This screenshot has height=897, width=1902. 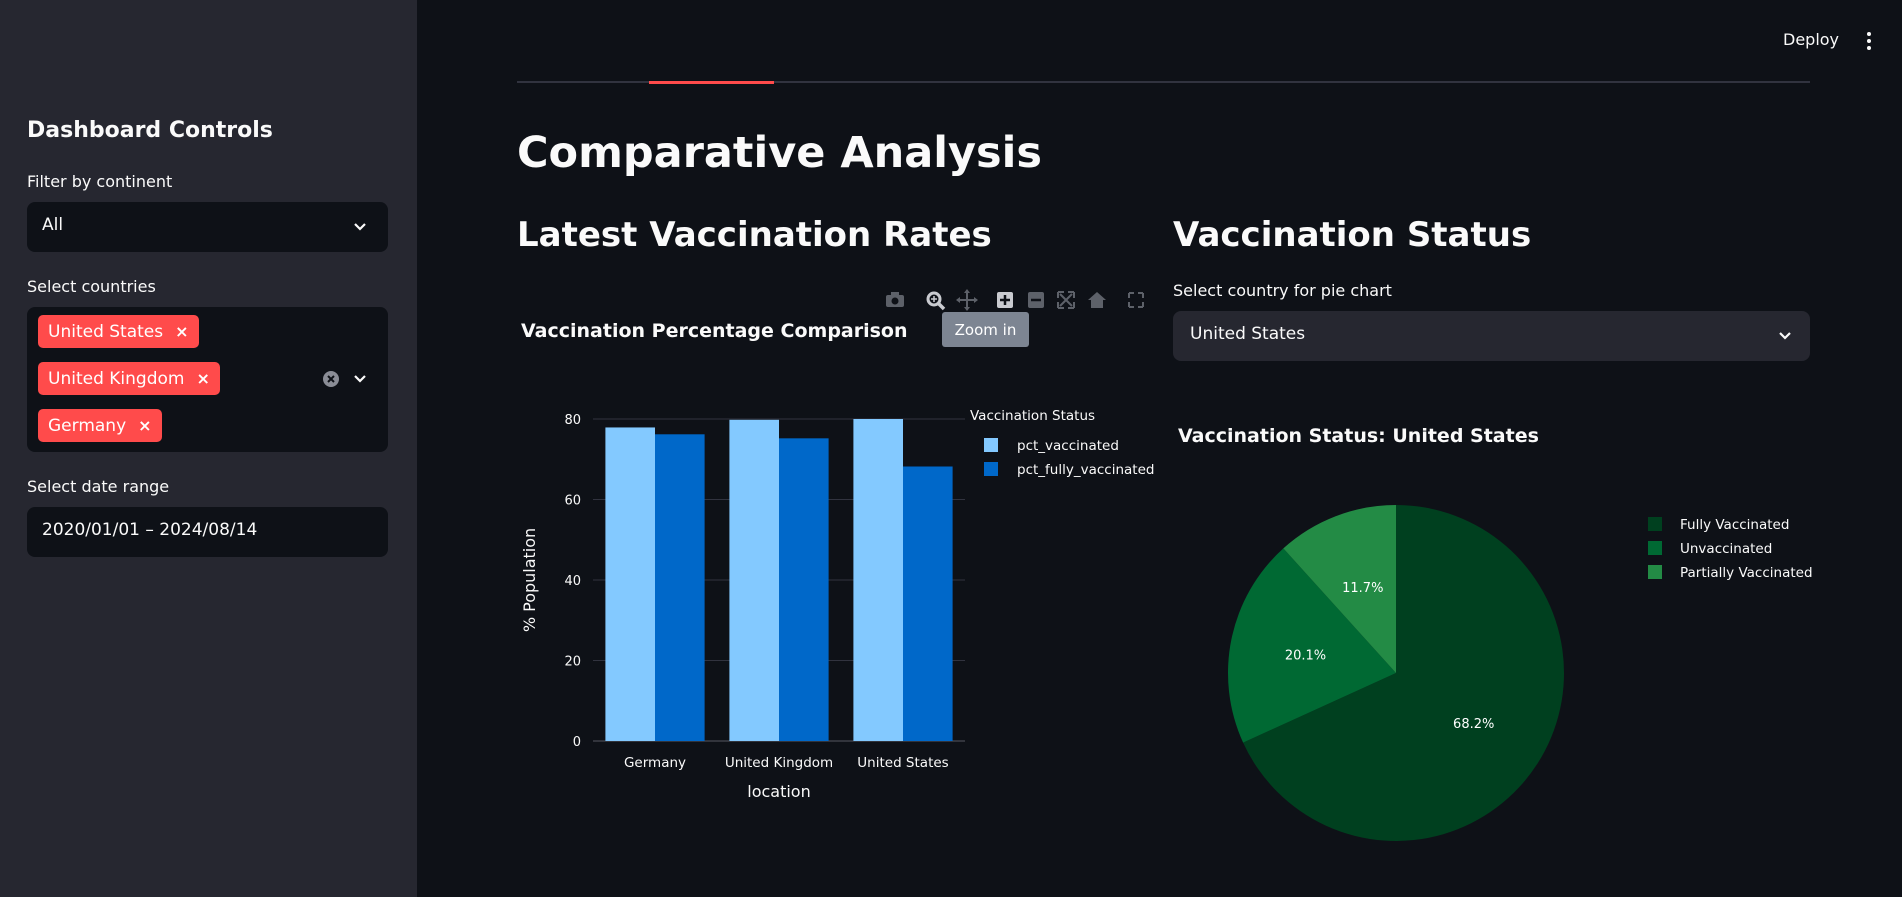 I want to click on pan-icon, so click(x=967, y=300).